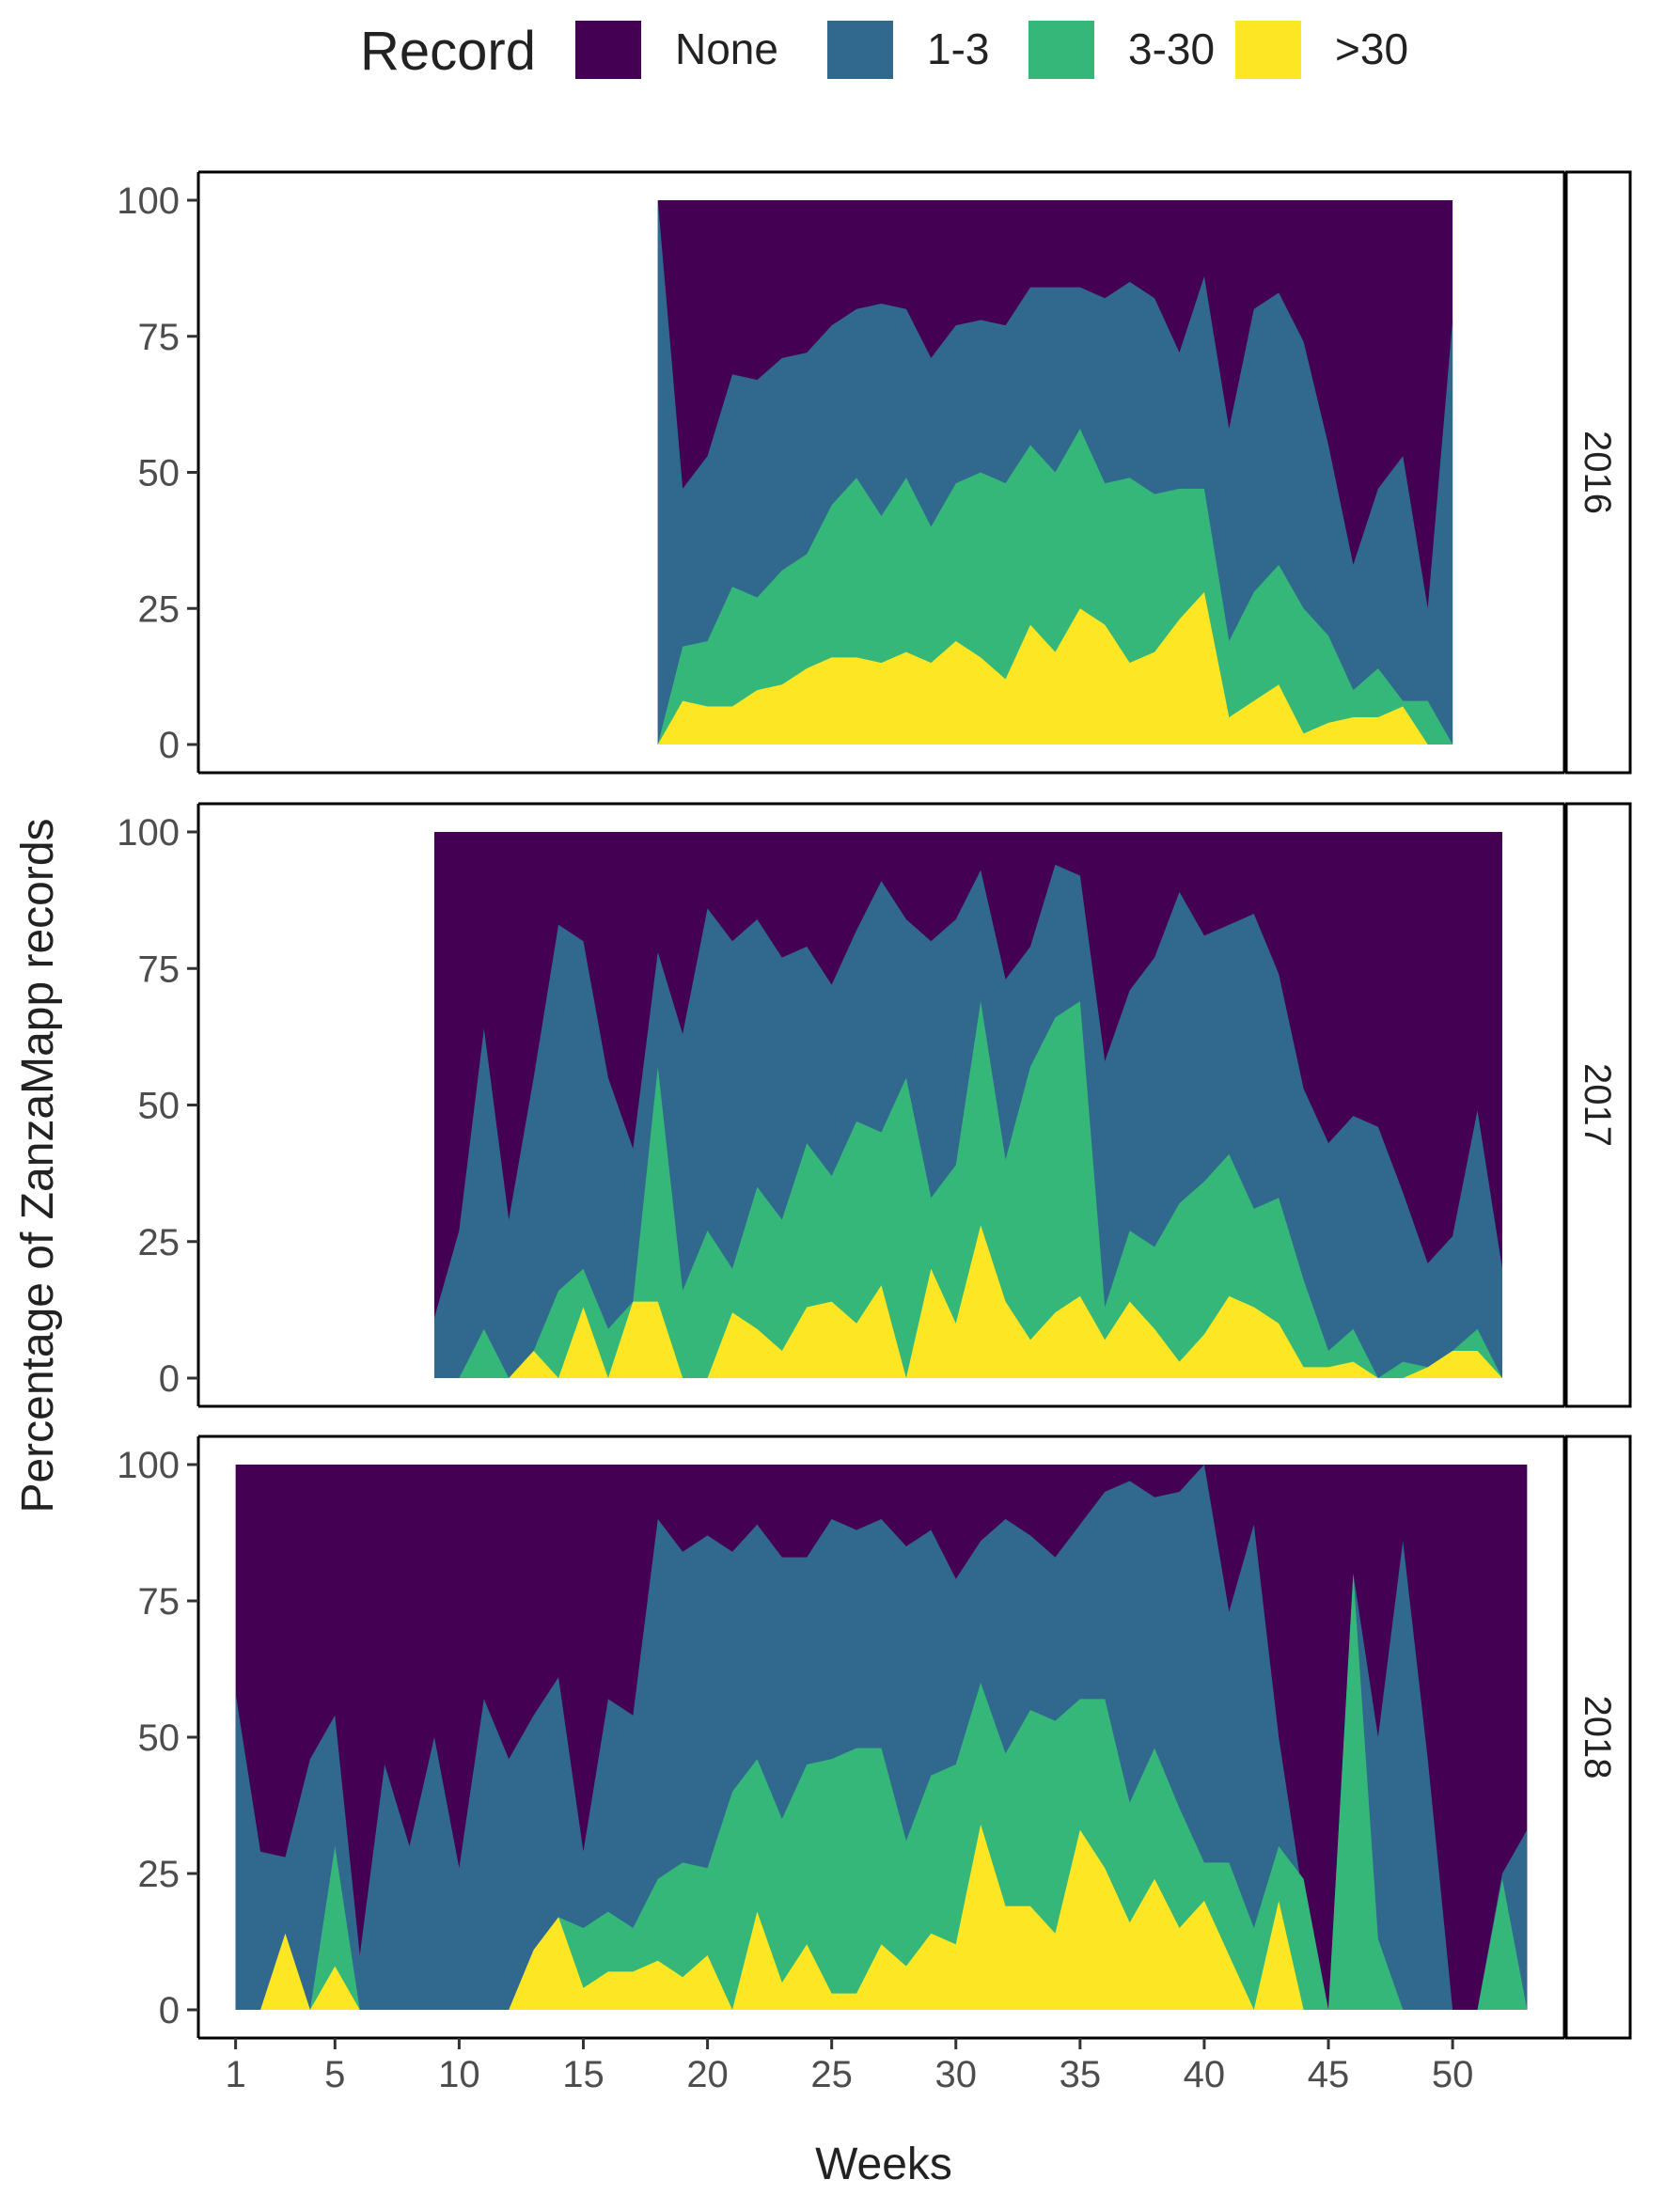 The image size is (1680, 2195). Describe the element at coordinates (1055, 668) in the screenshot. I see `area-r30-2016` at that location.